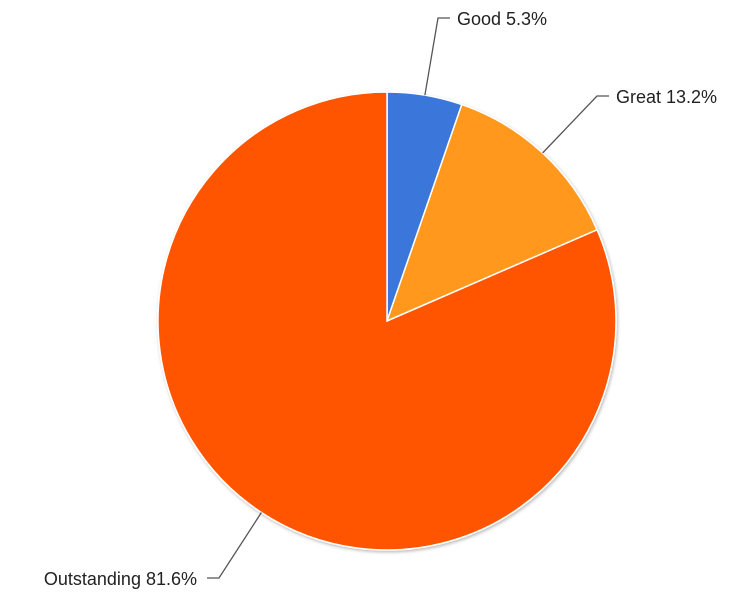  What do you see at coordinates (234, 545) in the screenshot?
I see `leader-line-outstanding` at bounding box center [234, 545].